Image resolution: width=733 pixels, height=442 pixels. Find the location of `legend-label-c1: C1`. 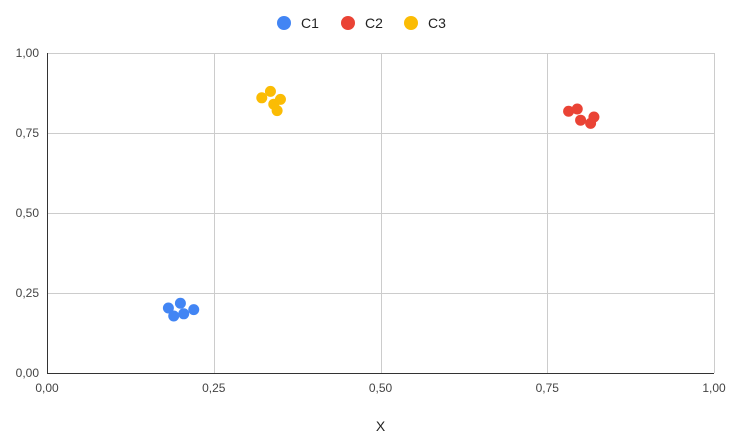

legend-label-c1: C1 is located at coordinates (310, 23).